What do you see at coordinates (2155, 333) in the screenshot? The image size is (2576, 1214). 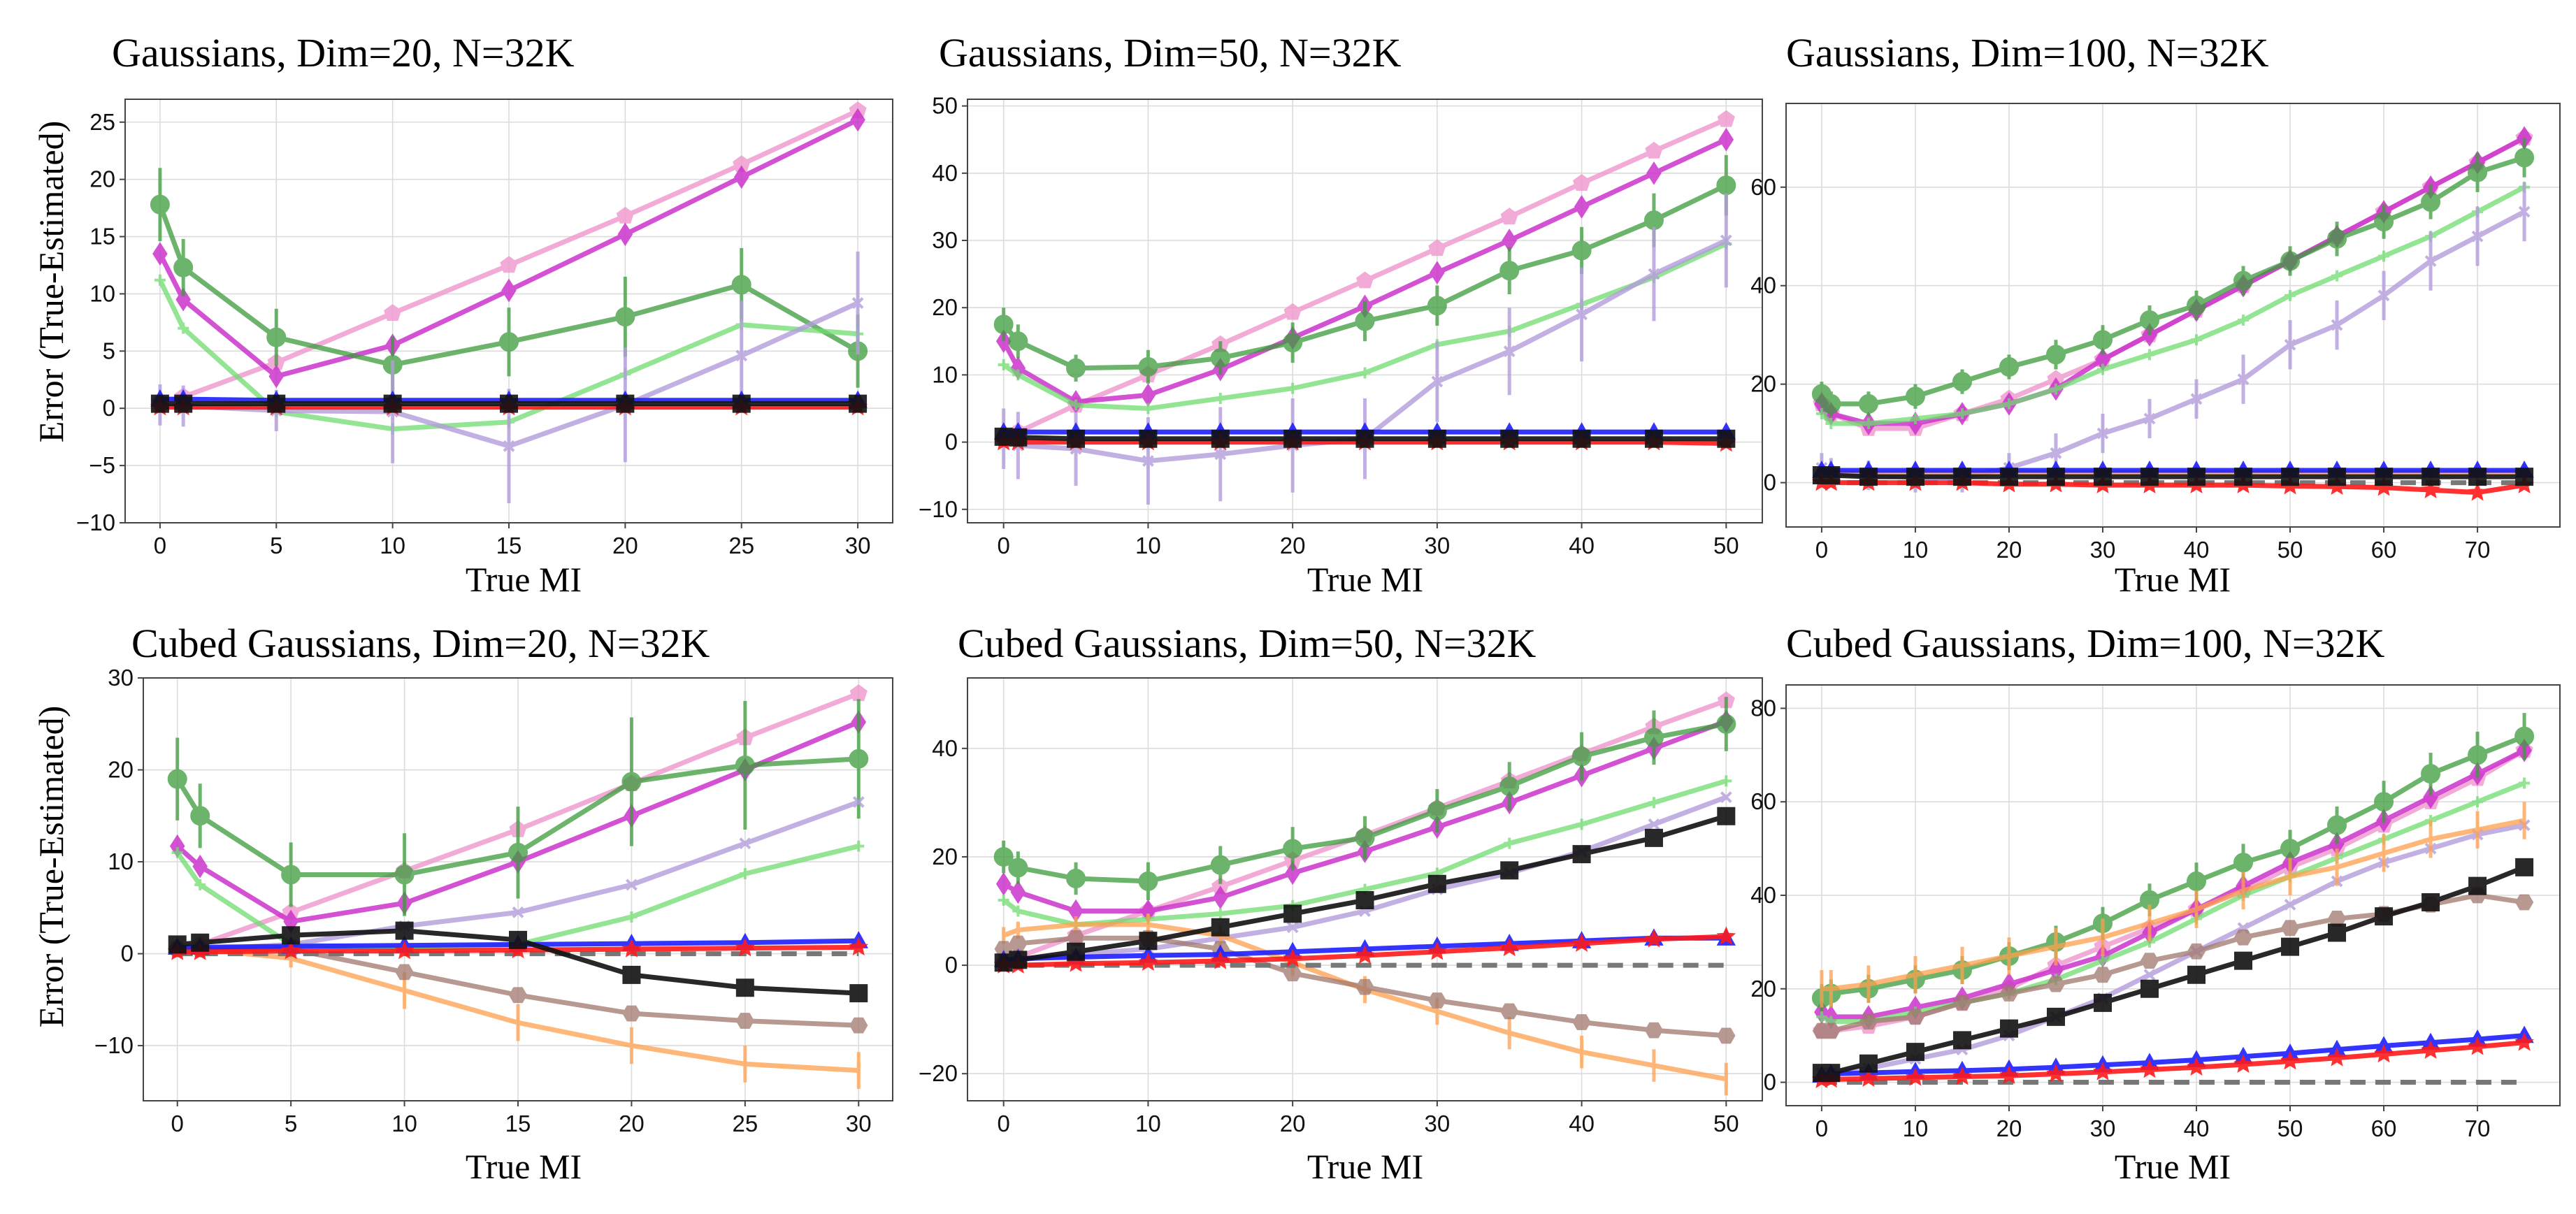 I see `plot-area: 0 10 20 30 40 50 60 70 0 20 40 60` at bounding box center [2155, 333].